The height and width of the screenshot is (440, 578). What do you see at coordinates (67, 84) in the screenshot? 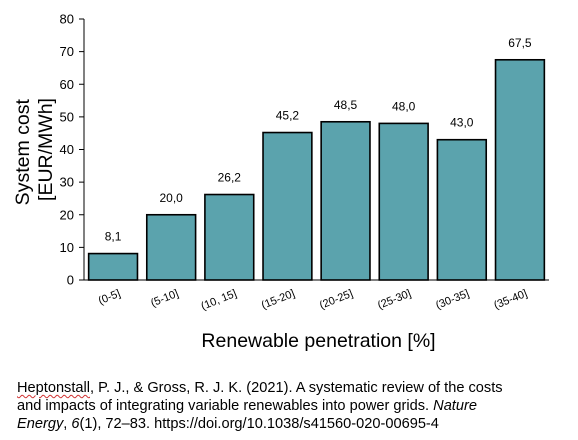
I see `y-tick-label: 60` at bounding box center [67, 84].